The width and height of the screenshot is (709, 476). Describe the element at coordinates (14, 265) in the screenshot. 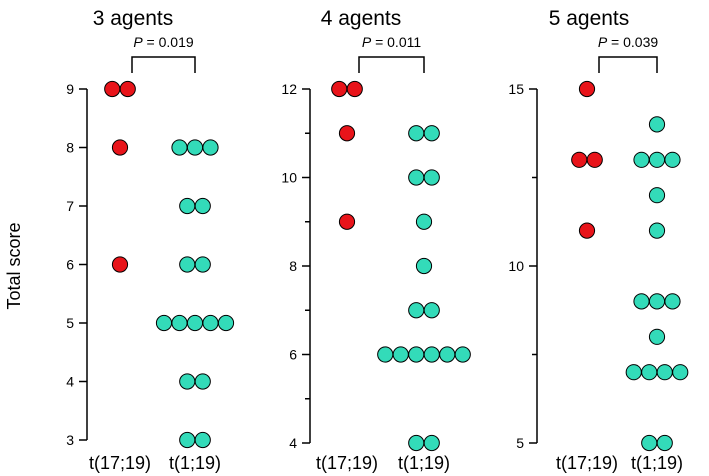

I see `y-axis-label: Total score` at that location.